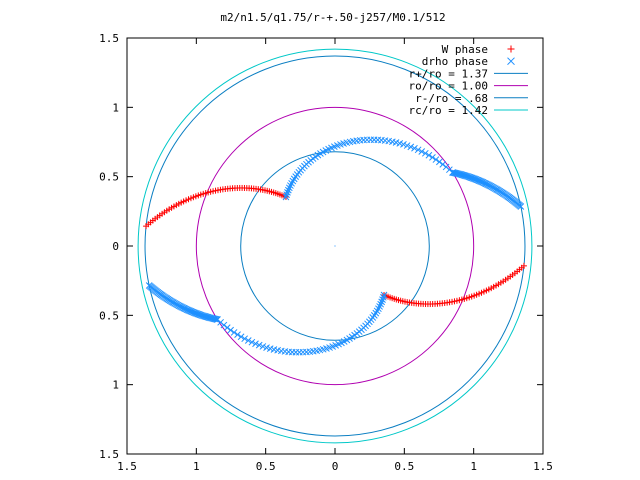 The height and width of the screenshot is (480, 640). I want to click on legend-label: r+/ro = 1.37, so click(448, 73).